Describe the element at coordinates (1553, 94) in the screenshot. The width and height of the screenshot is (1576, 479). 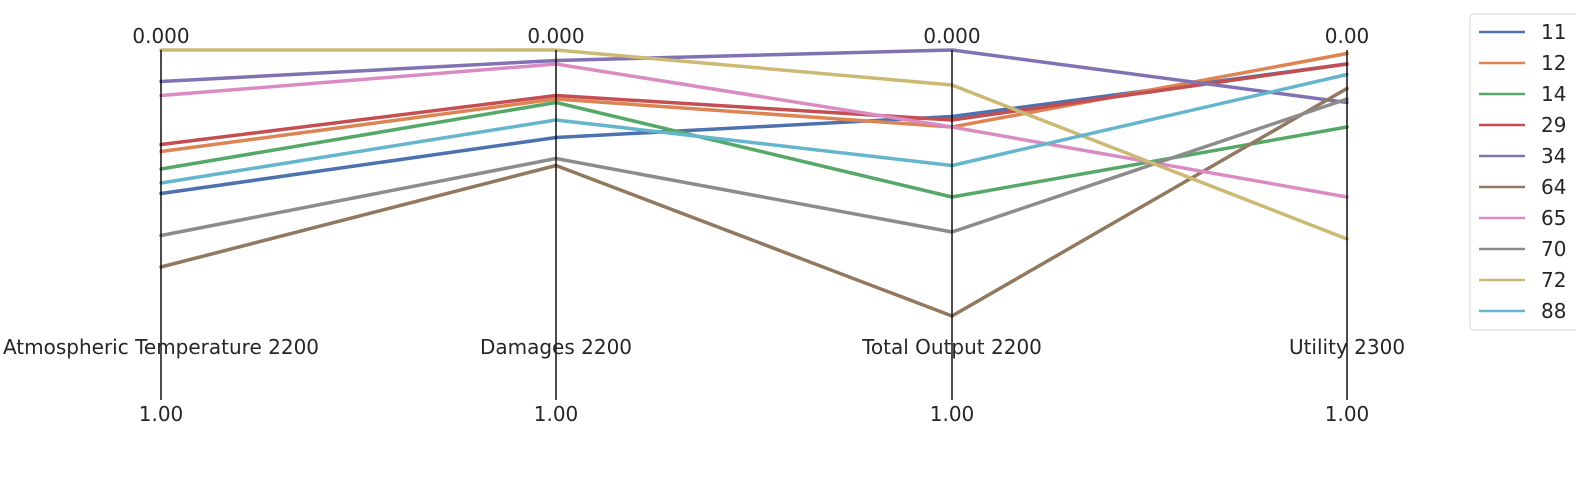
I see `legend-label-14: 14` at that location.